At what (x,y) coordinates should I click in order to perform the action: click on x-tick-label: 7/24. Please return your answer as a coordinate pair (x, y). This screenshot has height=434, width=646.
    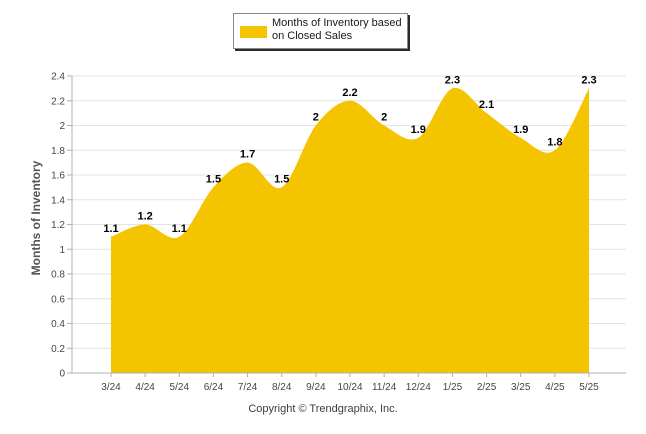
    Looking at the image, I should click on (248, 387).